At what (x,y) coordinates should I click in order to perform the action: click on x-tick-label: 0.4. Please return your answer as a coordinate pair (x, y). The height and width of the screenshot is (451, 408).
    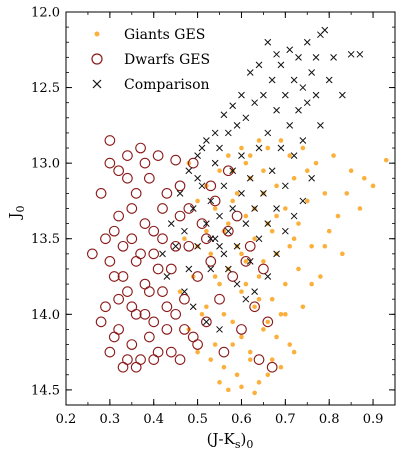
    Looking at the image, I should click on (153, 419).